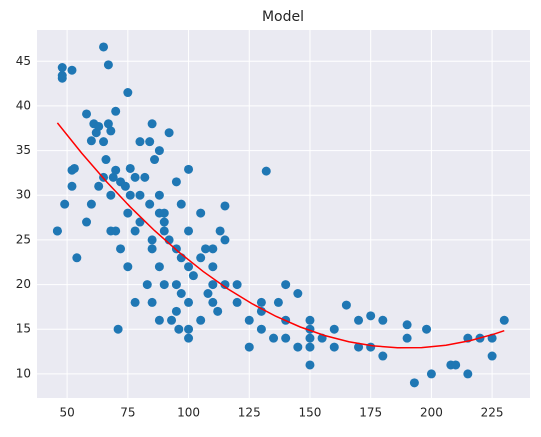 The image size is (541, 437). What do you see at coordinates (23, 61) in the screenshot?
I see `y-tick-label: 45` at bounding box center [23, 61].